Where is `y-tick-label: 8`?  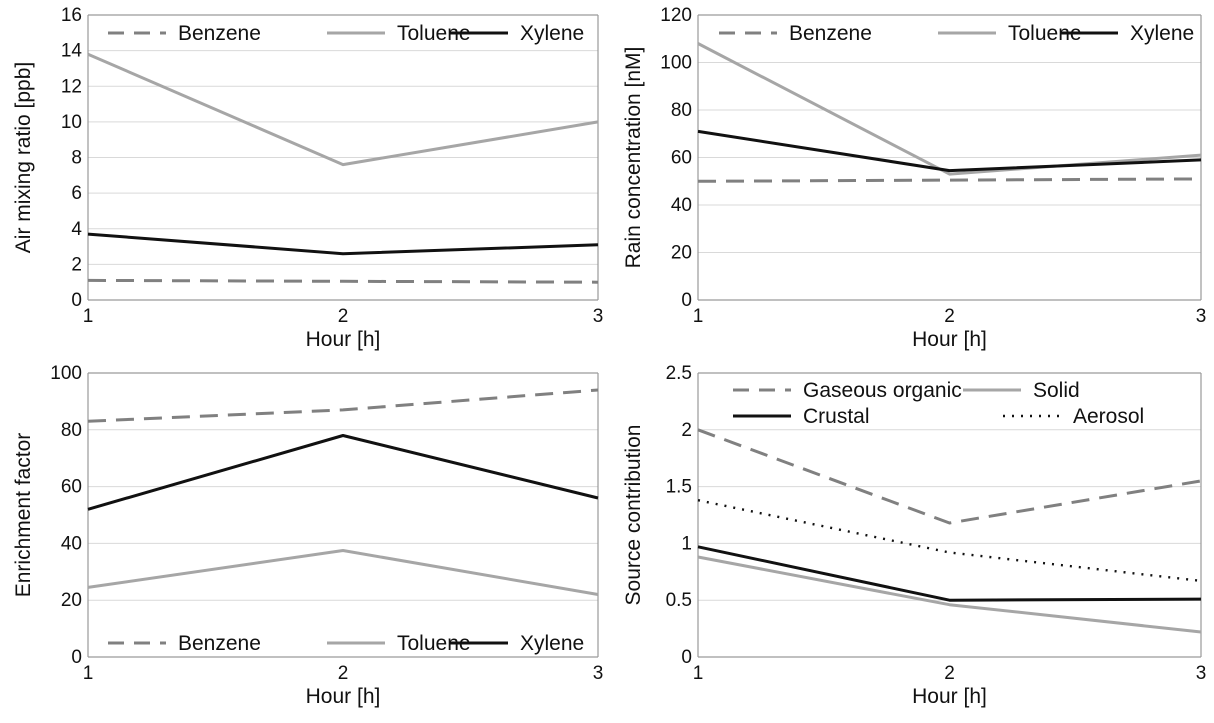
y-tick-label: 8 is located at coordinates (76, 158).